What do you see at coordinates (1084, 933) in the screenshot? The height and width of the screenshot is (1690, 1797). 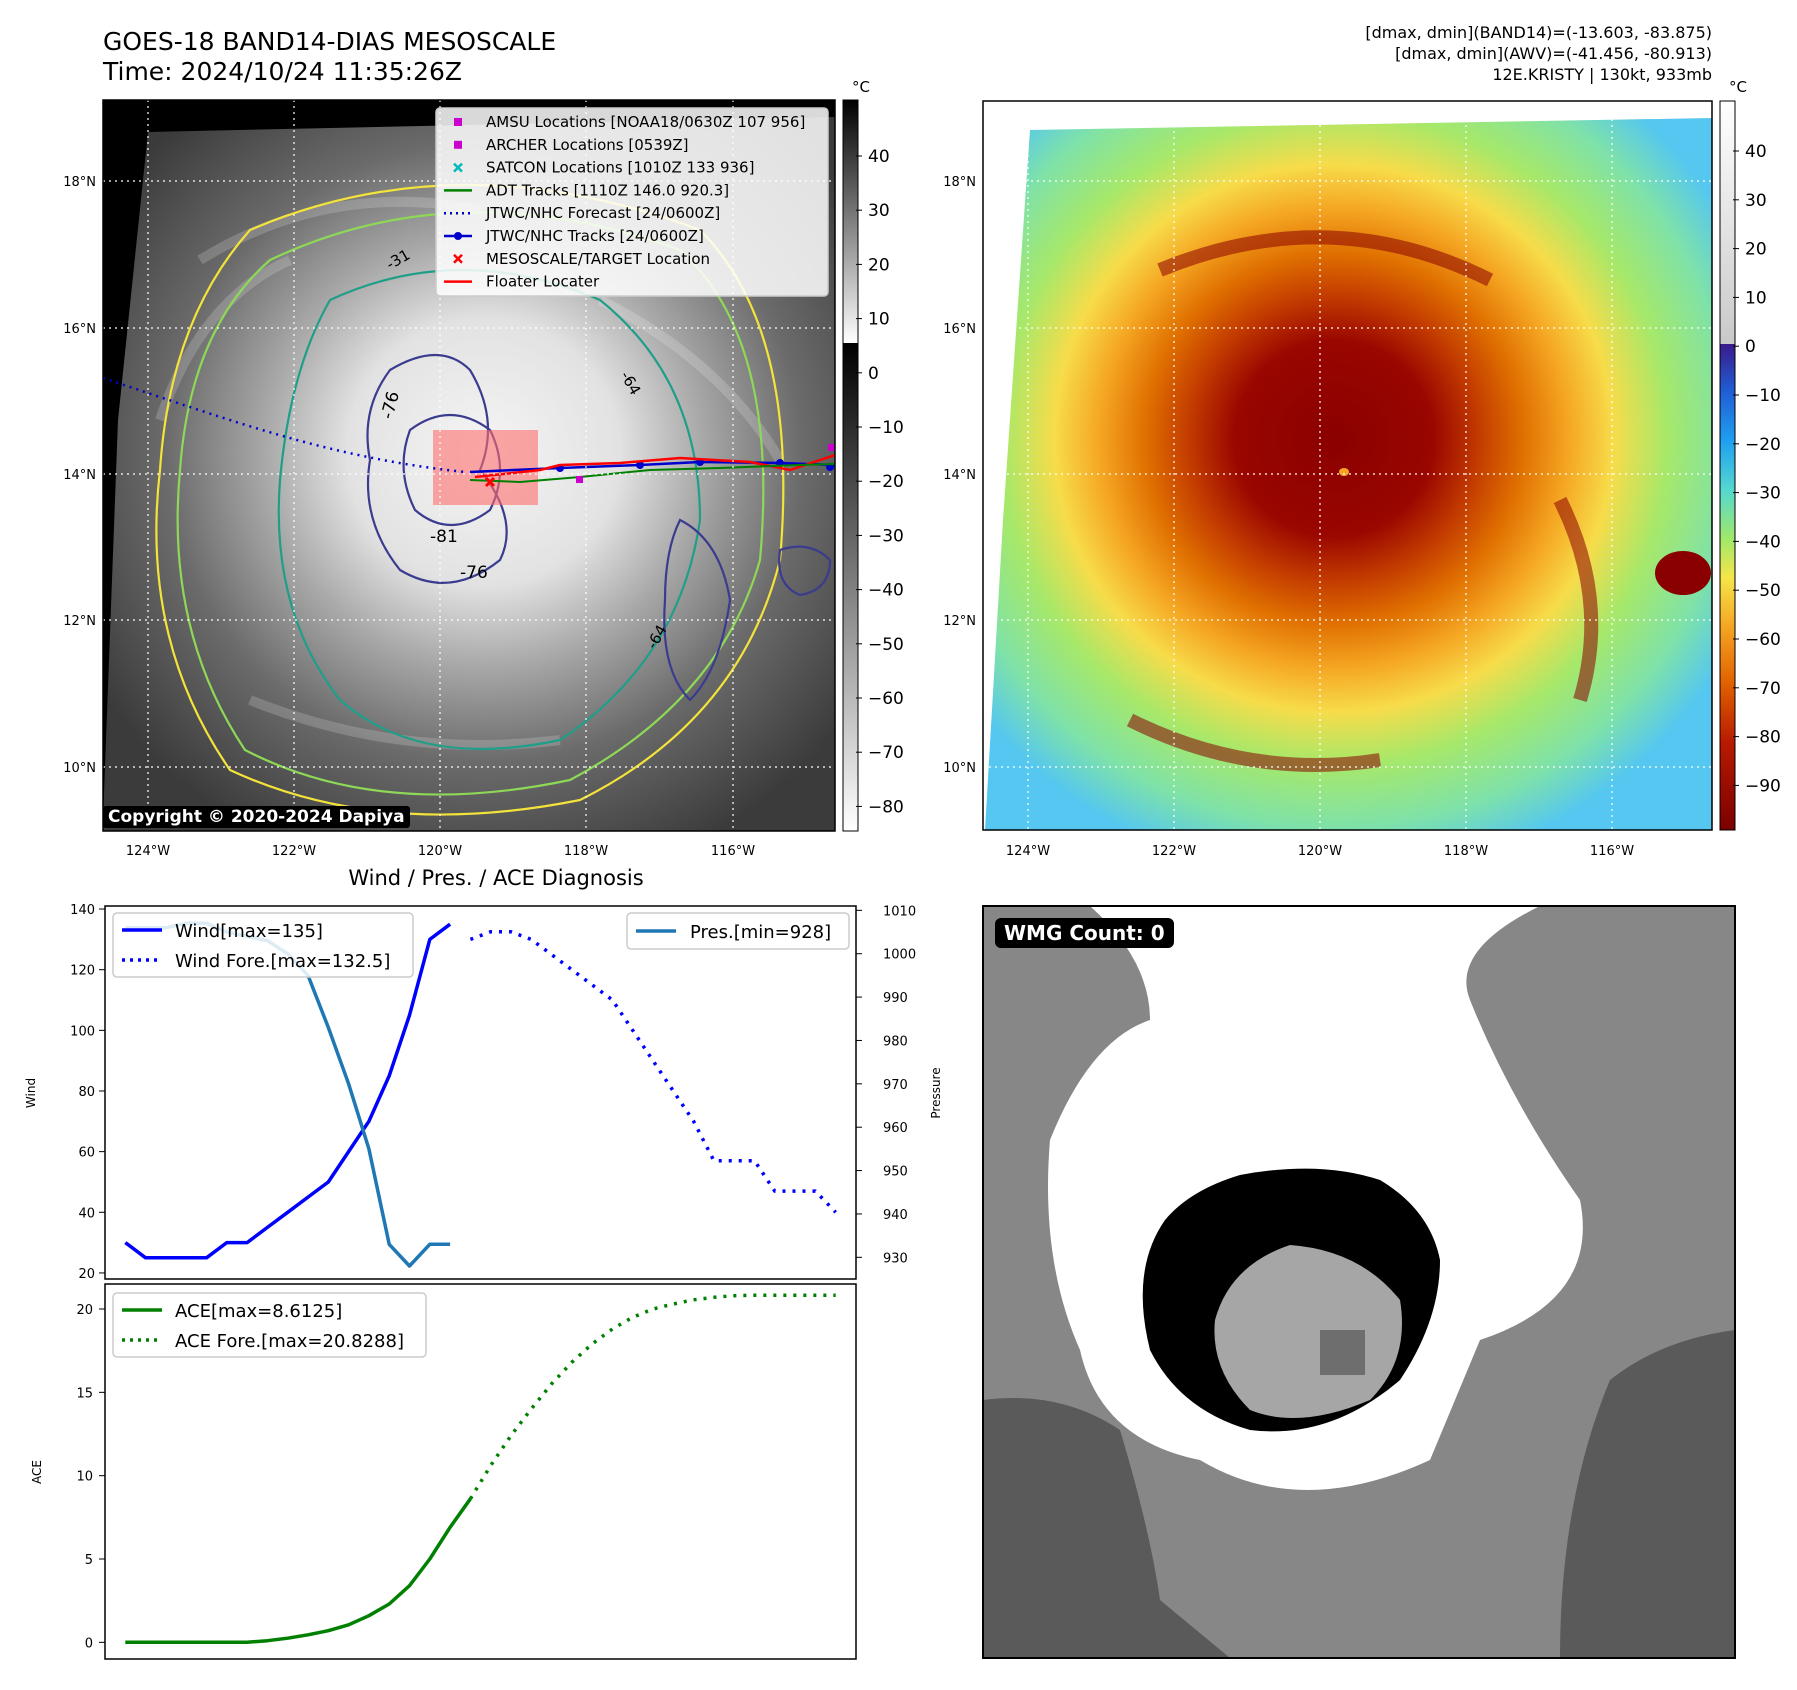 I see `wmg-count-badge: WMG Count: 0` at bounding box center [1084, 933].